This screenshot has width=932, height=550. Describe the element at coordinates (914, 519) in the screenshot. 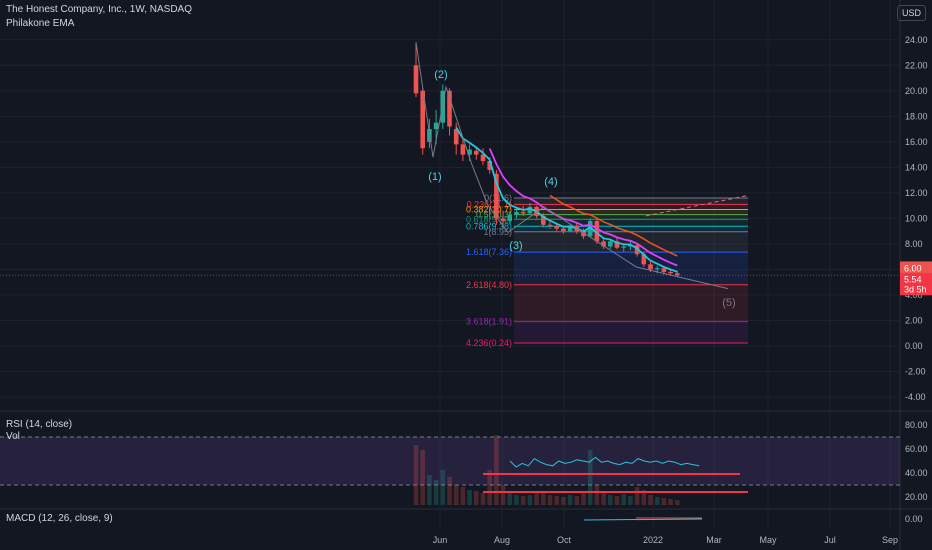

I see `macd-tick-label: 0.00` at that location.